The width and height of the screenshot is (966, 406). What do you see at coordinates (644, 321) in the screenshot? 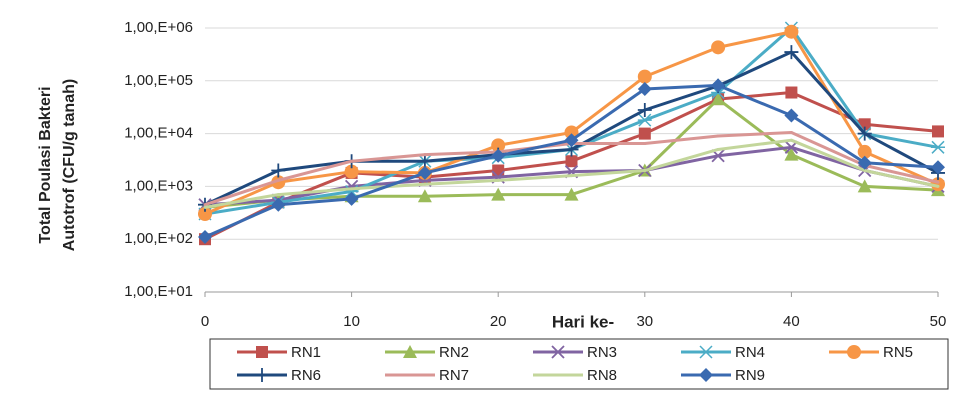
I see `x-tick-label: 30` at bounding box center [644, 321].